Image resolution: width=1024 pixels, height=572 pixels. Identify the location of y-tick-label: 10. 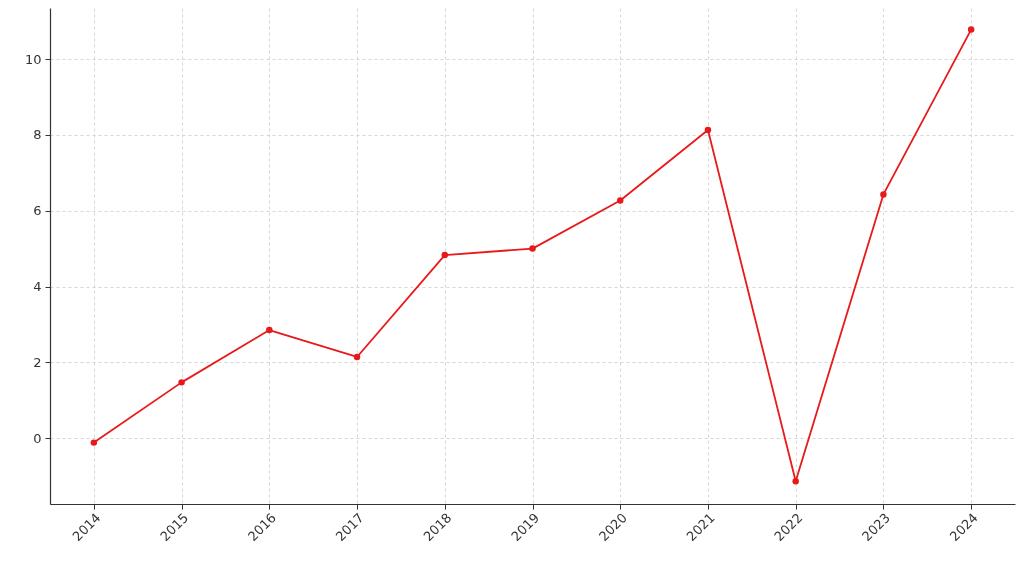
(33, 59).